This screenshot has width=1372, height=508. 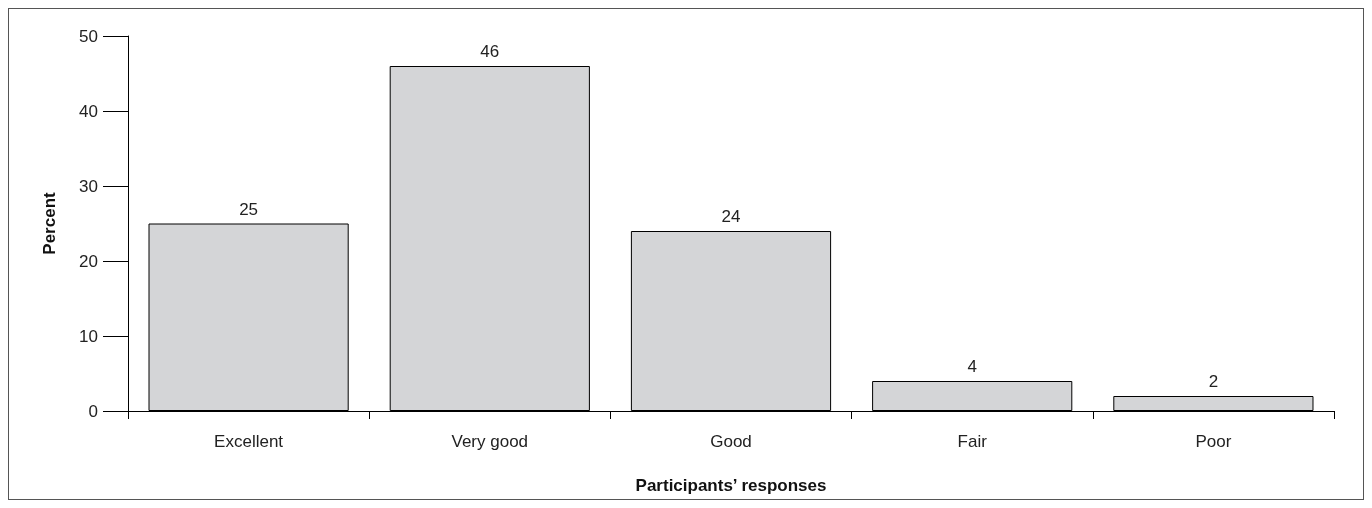 What do you see at coordinates (88, 186) in the screenshot?
I see `y-tick-label: 30` at bounding box center [88, 186].